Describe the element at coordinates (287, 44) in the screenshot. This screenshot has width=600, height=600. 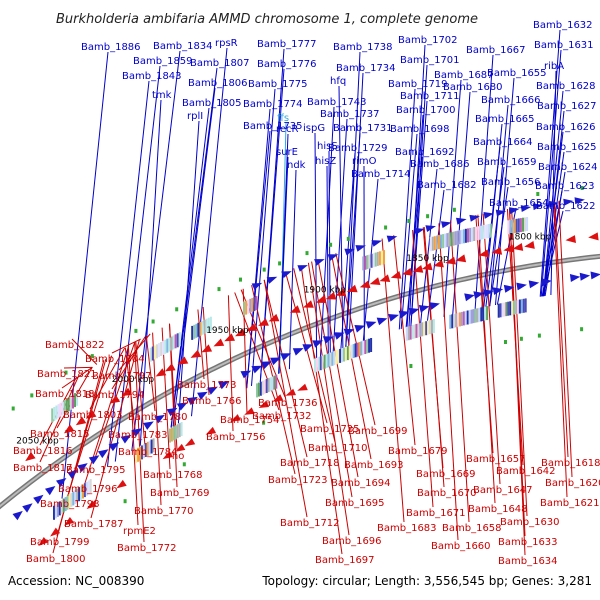
I see `forward-gene-label: Bamb_1777` at that location.